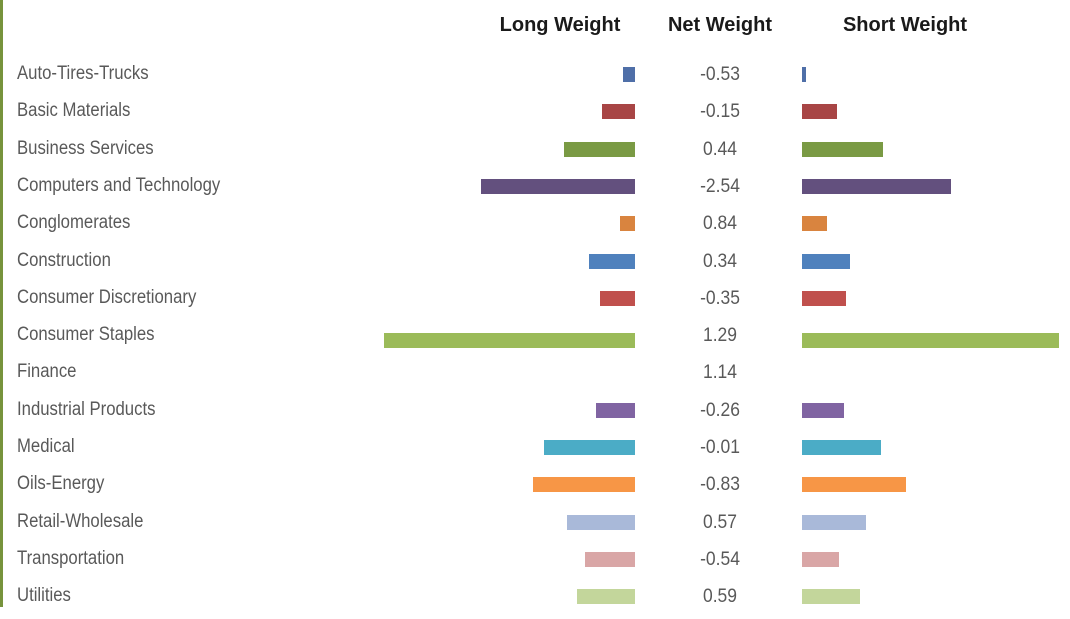  Describe the element at coordinates (535, 376) in the screenshot. I see `table-row: Finance 1.14` at that location.